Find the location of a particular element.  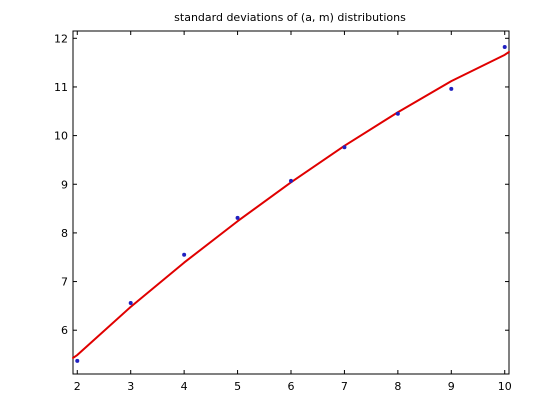

y-tick-label-3: 9 is located at coordinates (64, 184).